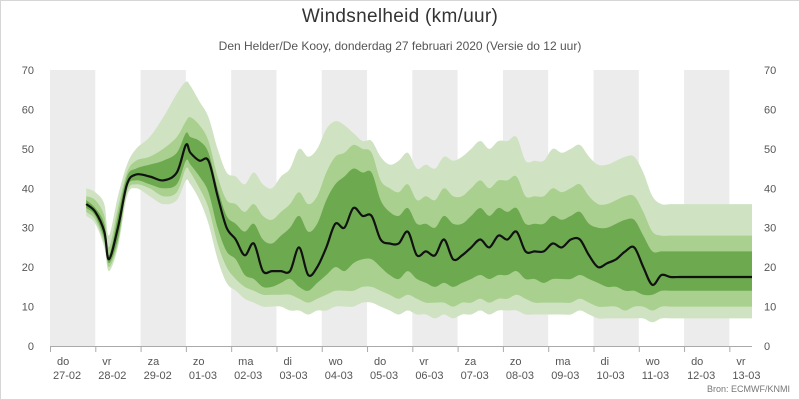 Image resolution: width=800 pixels, height=400 pixels. I want to click on y-tick-label-right: 30, so click(770, 229).